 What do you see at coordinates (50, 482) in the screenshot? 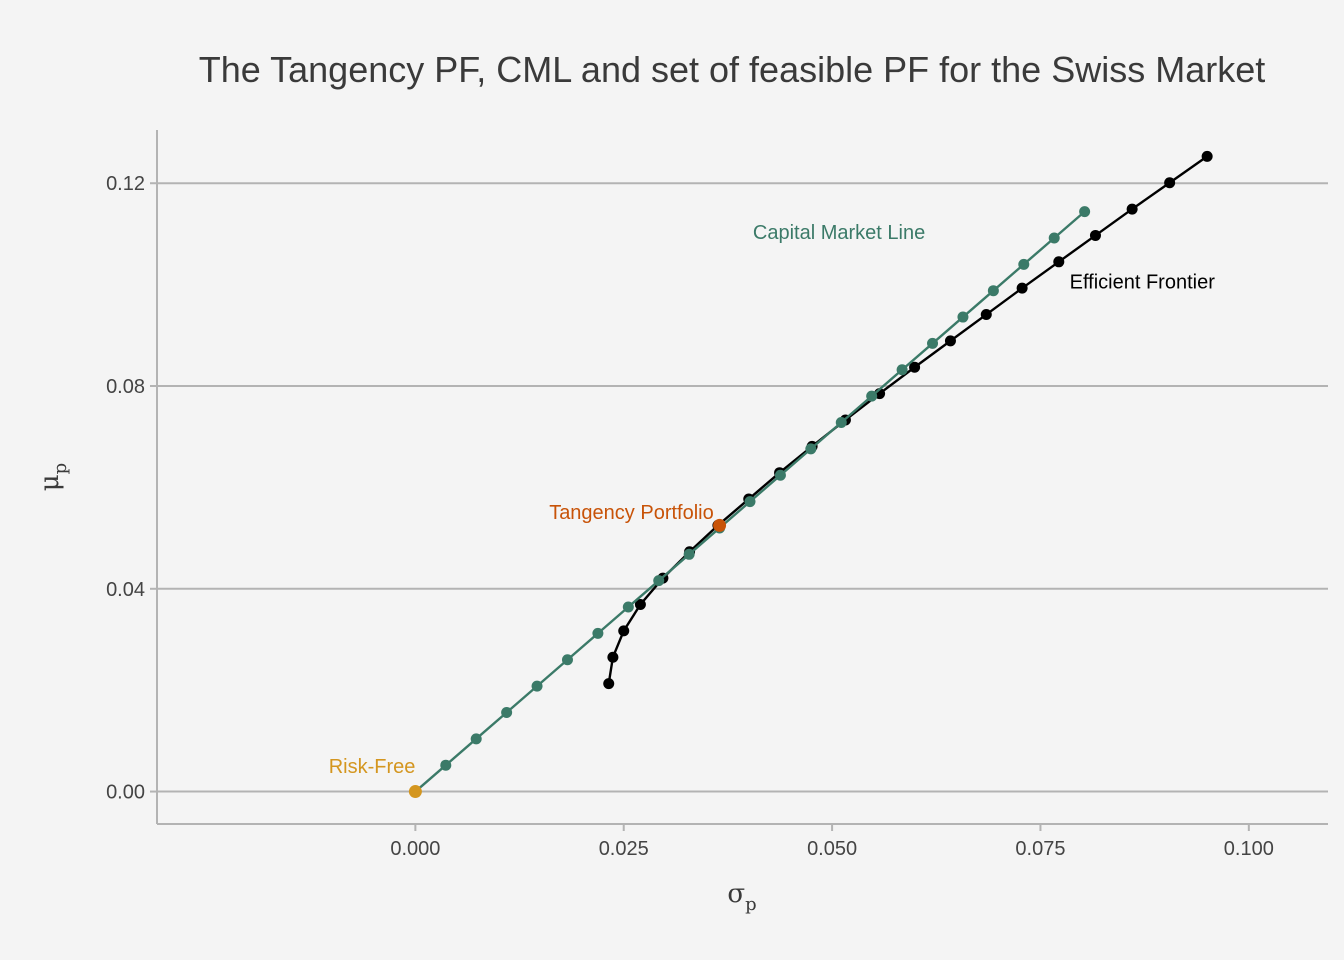
I see `y-axis-symbol: μ` at bounding box center [50, 482].